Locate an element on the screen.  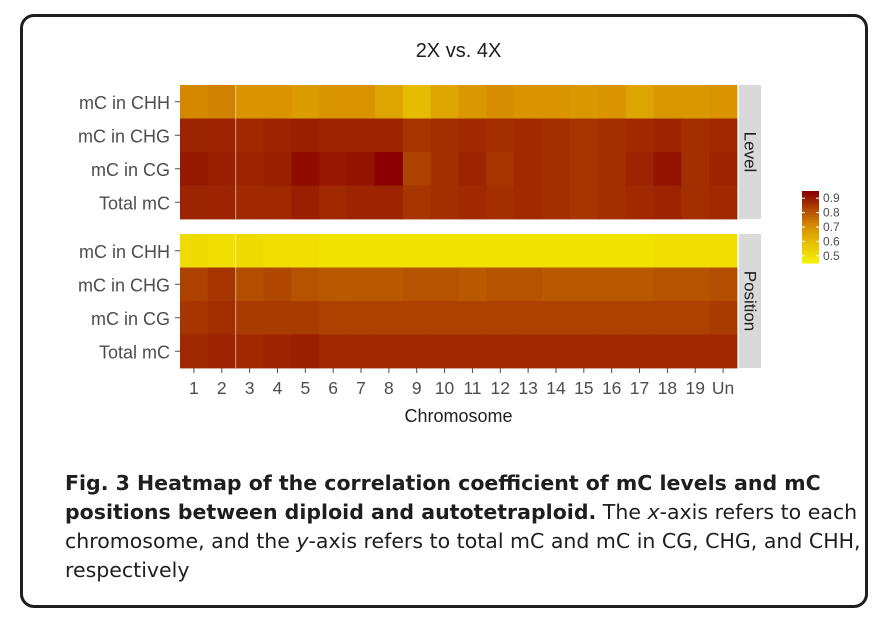
row-label: Total mC is located at coordinates (134, 203).